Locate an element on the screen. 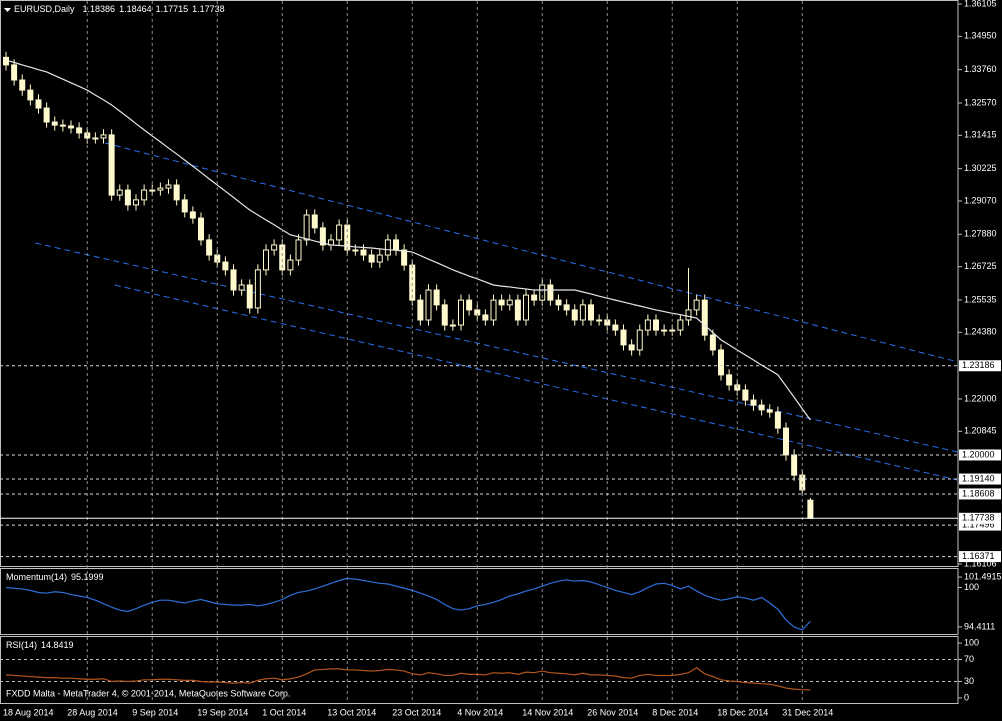  y-tick-label: 1.20845 is located at coordinates (980, 431).